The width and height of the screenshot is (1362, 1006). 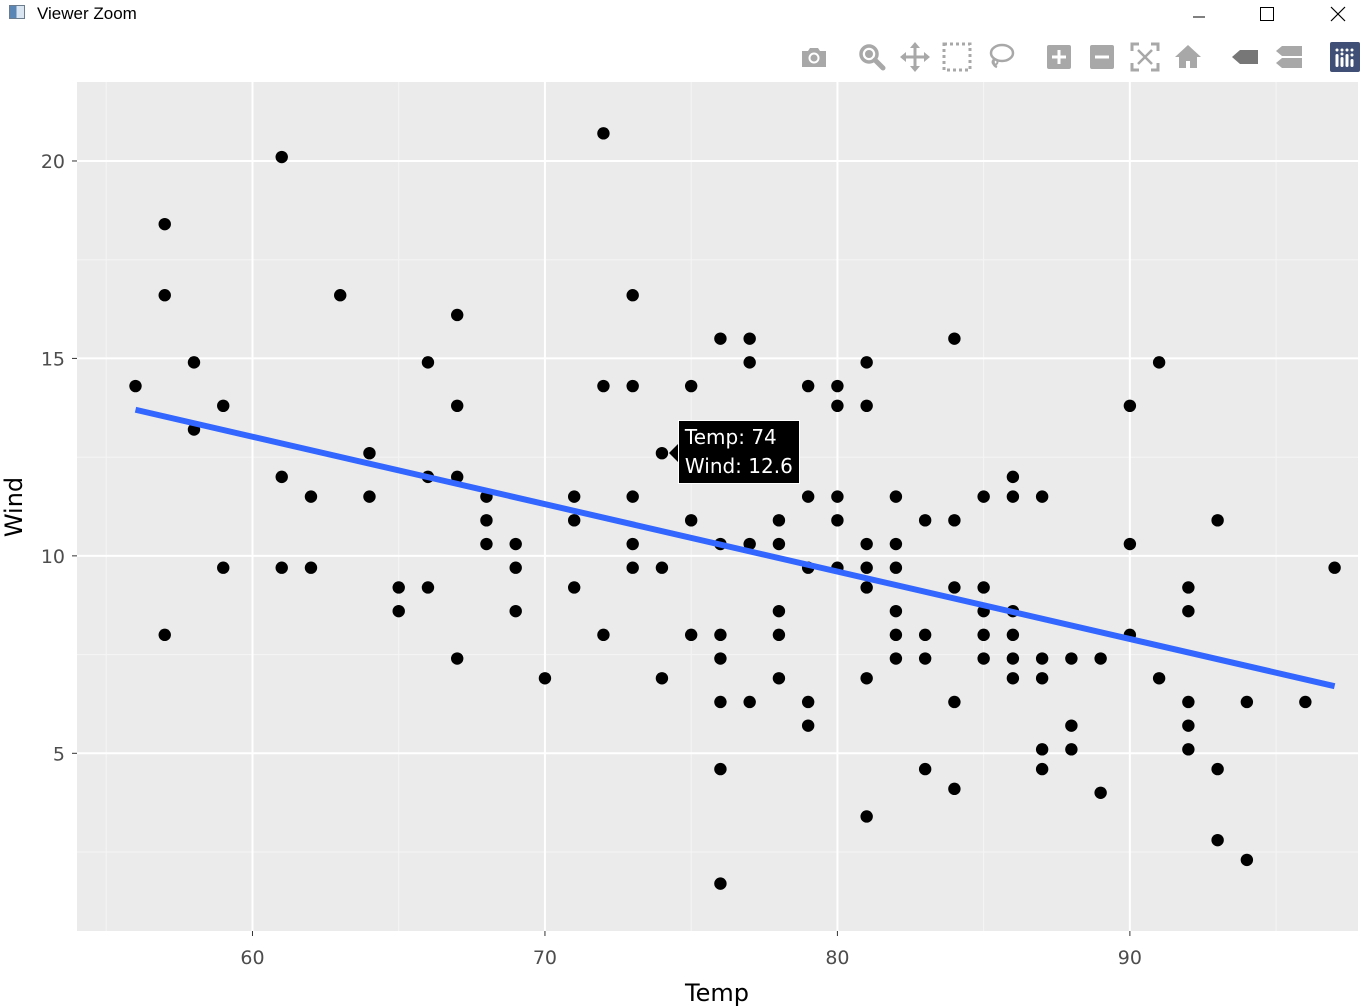 What do you see at coordinates (957, 57) in the screenshot?
I see `box-select-button` at bounding box center [957, 57].